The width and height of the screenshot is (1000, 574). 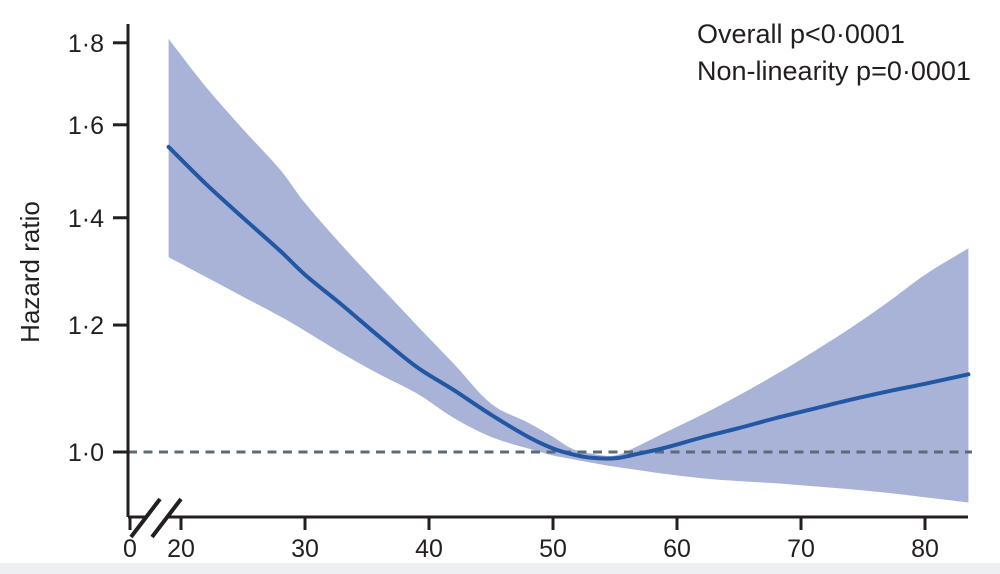 What do you see at coordinates (553, 549) in the screenshot?
I see `x-tick-label-50: 50` at bounding box center [553, 549].